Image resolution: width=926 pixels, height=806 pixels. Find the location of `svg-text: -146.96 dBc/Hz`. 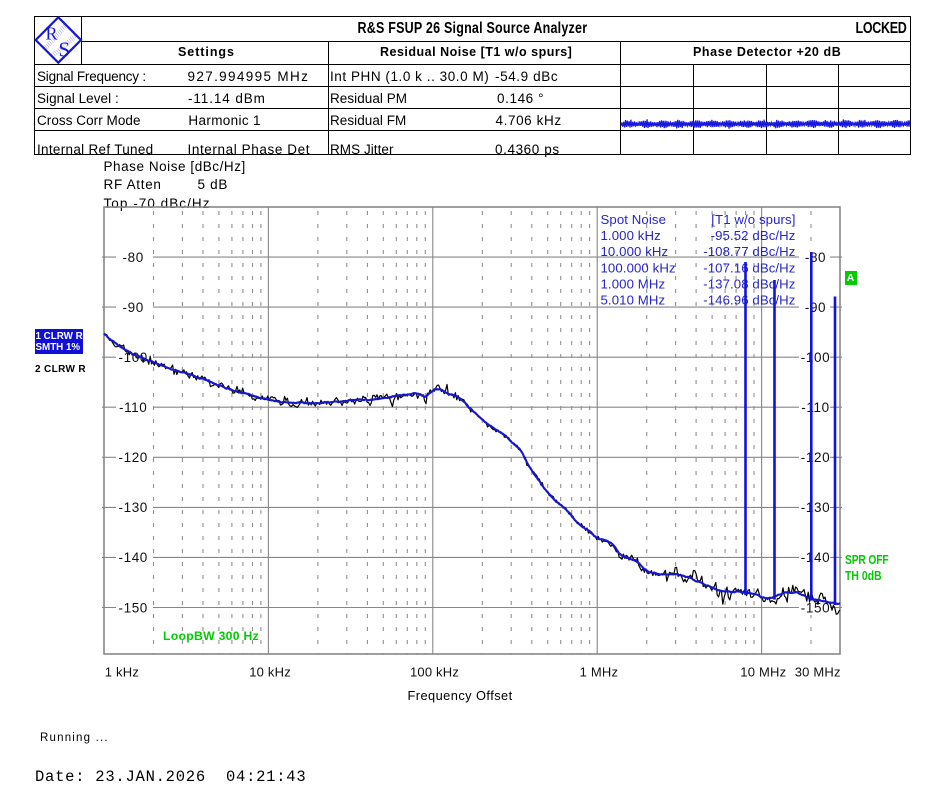

svg-text: -146.96 dBc/Hz is located at coordinates (749, 300).